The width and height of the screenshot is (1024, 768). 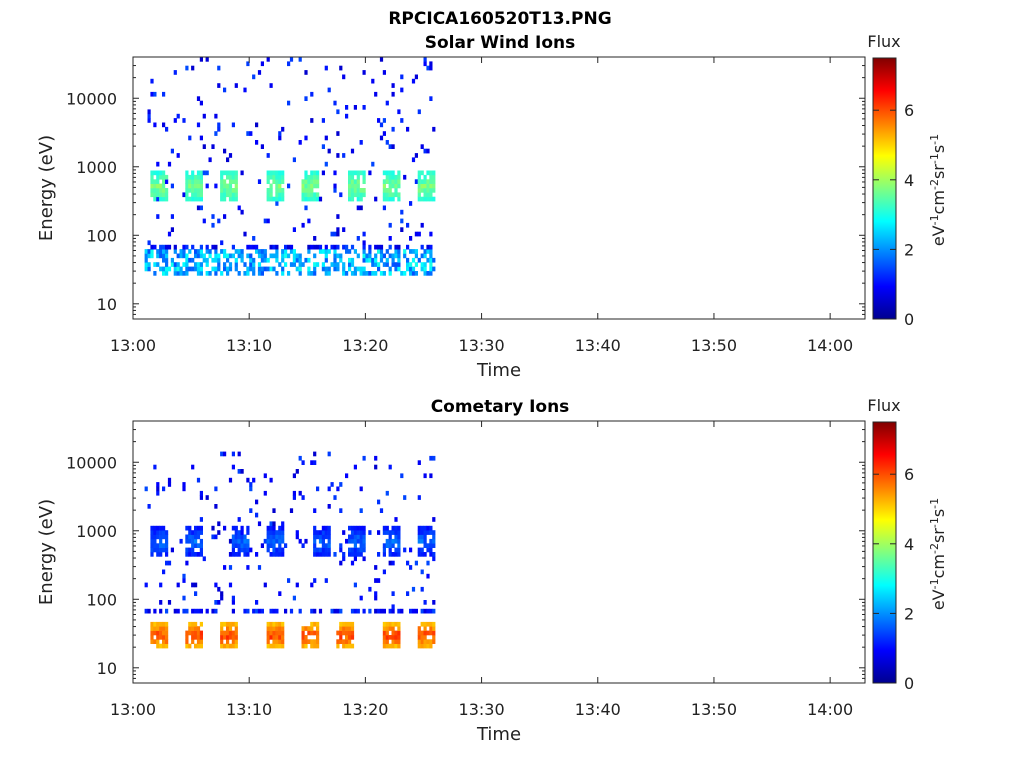 What do you see at coordinates (249, 709) in the screenshot?
I see `x-tick-label: 13:10` at bounding box center [249, 709].